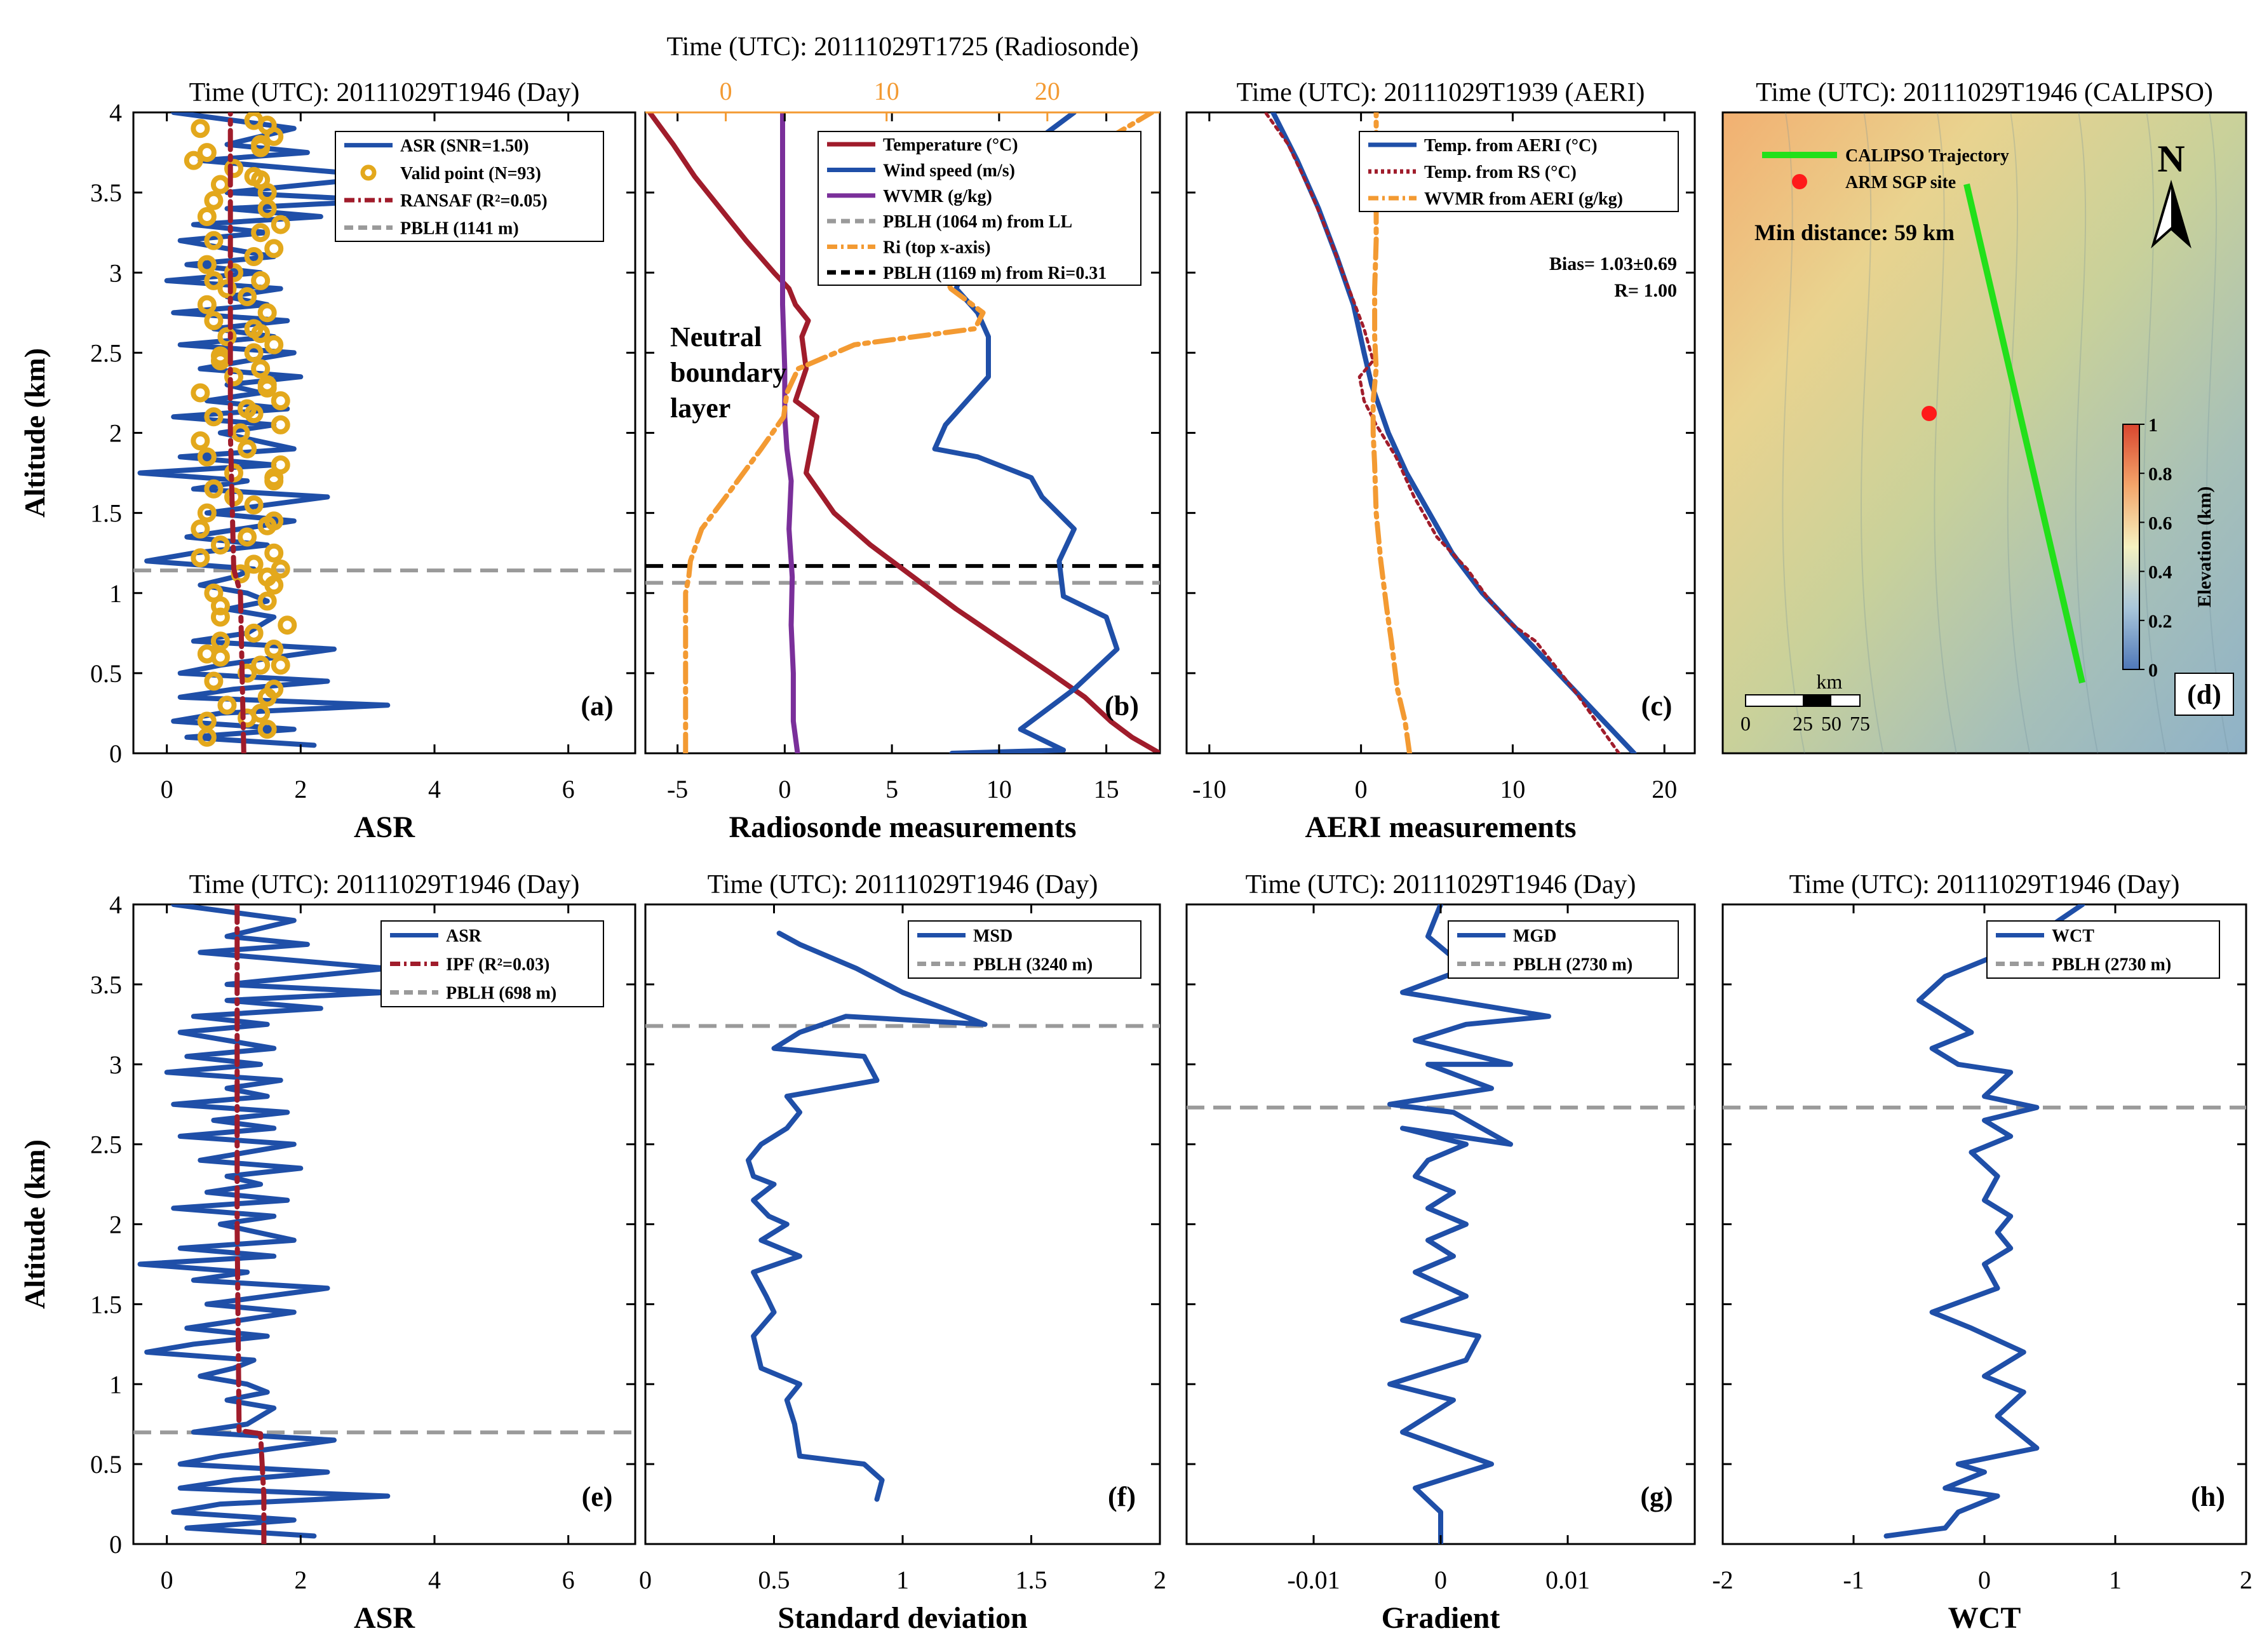 This screenshot has width=2262, height=1652. Describe the element at coordinates (34, 1224) in the screenshot. I see `y-axis-label: Altitude (km)` at that location.